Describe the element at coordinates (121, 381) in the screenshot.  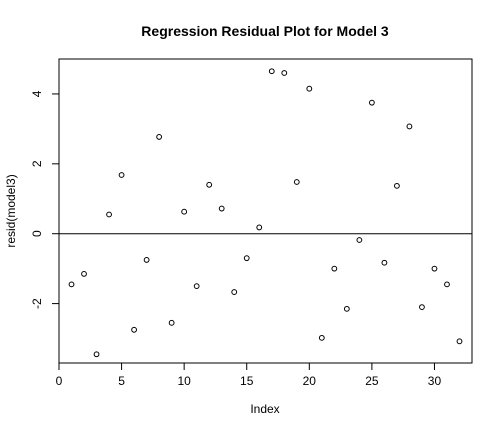
I see `x-tick-label: 5` at that location.